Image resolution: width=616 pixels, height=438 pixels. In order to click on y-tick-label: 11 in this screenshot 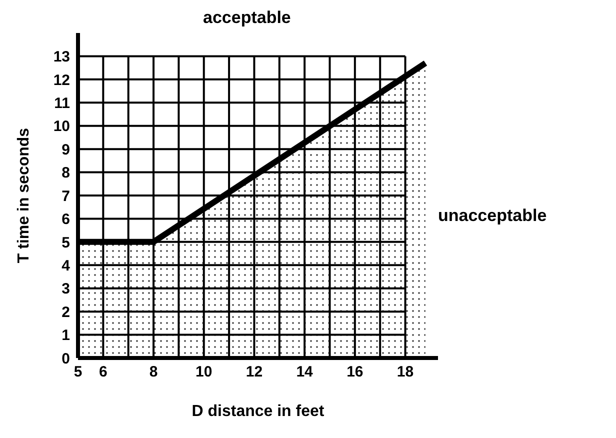, I will do `click(62, 103)`.